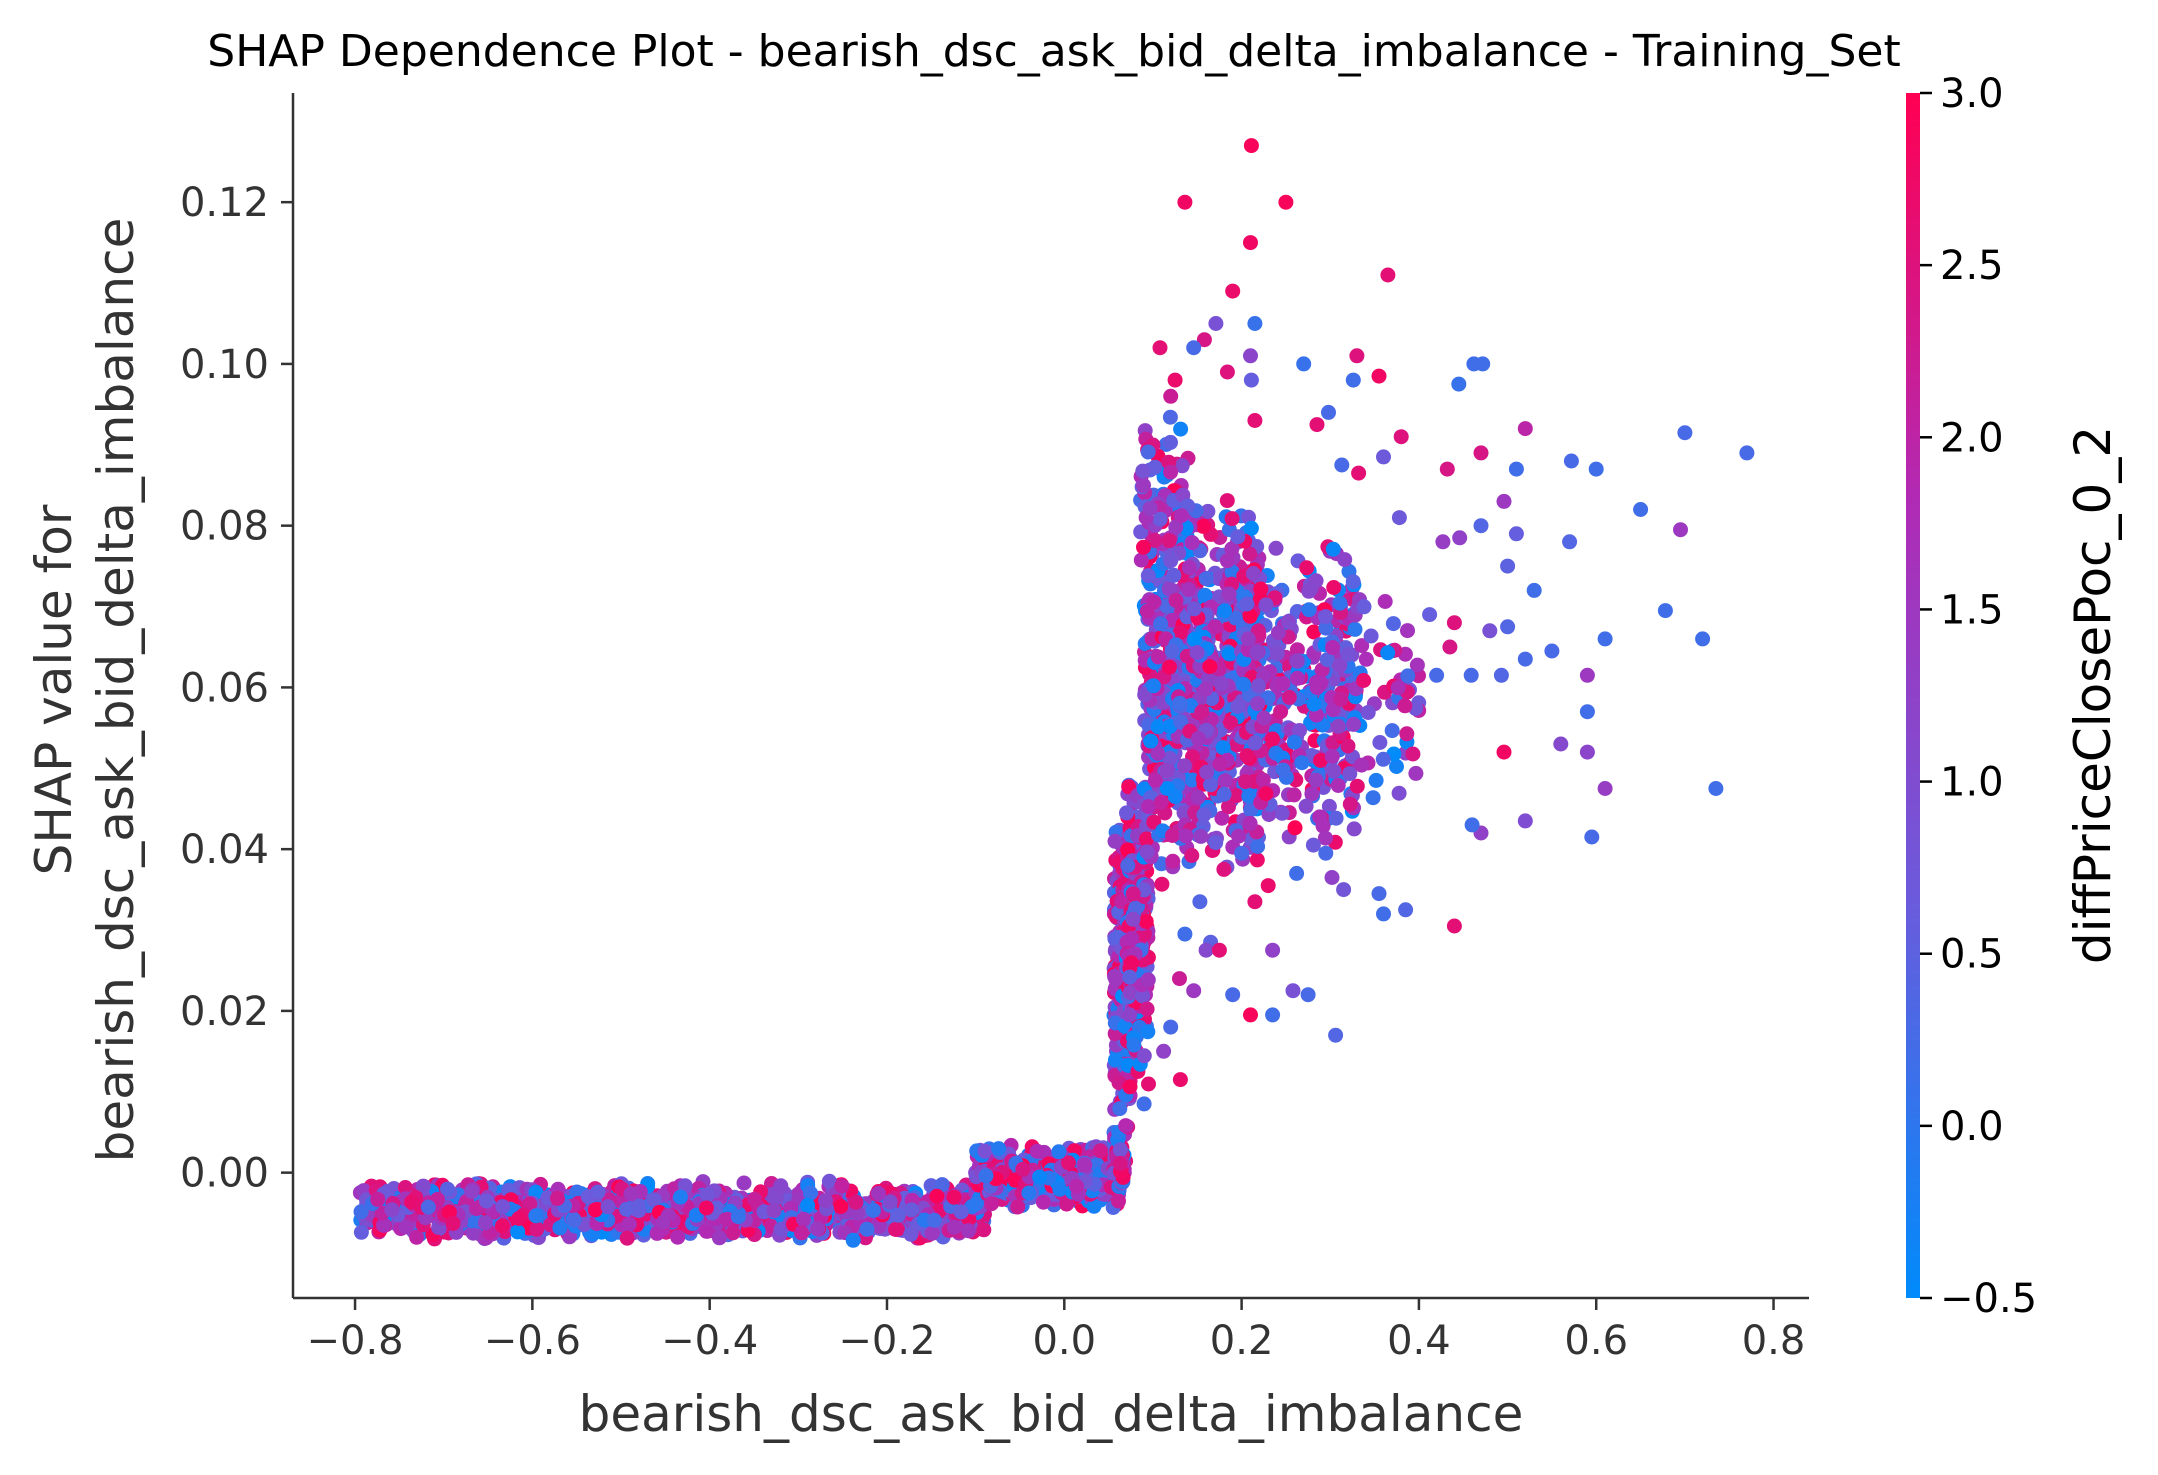 The width and height of the screenshot is (2158, 1475). What do you see at coordinates (224, 527) in the screenshot?
I see `y-tick-label: 0.08` at bounding box center [224, 527].